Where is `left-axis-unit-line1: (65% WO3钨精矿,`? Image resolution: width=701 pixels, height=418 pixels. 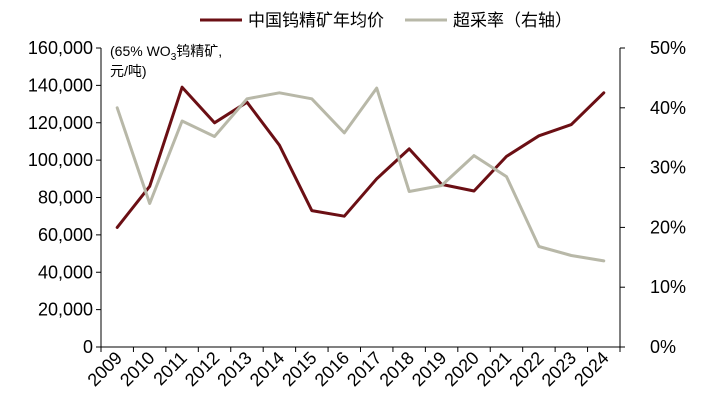
left-axis-unit-line1: (65% WO3钨精矿, is located at coordinates (166, 53).